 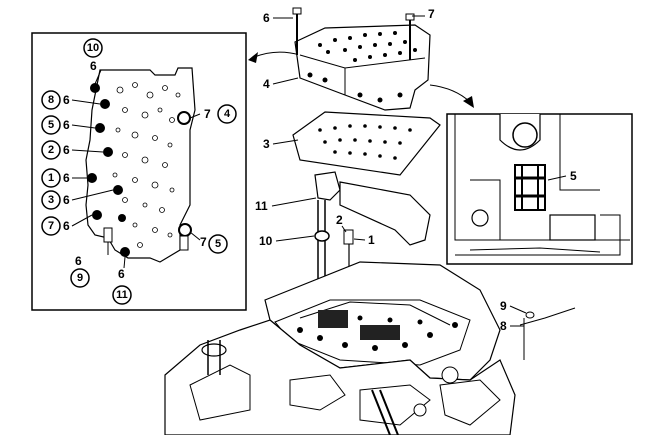 I want to click on svg-text: 9, so click(x=80, y=278).